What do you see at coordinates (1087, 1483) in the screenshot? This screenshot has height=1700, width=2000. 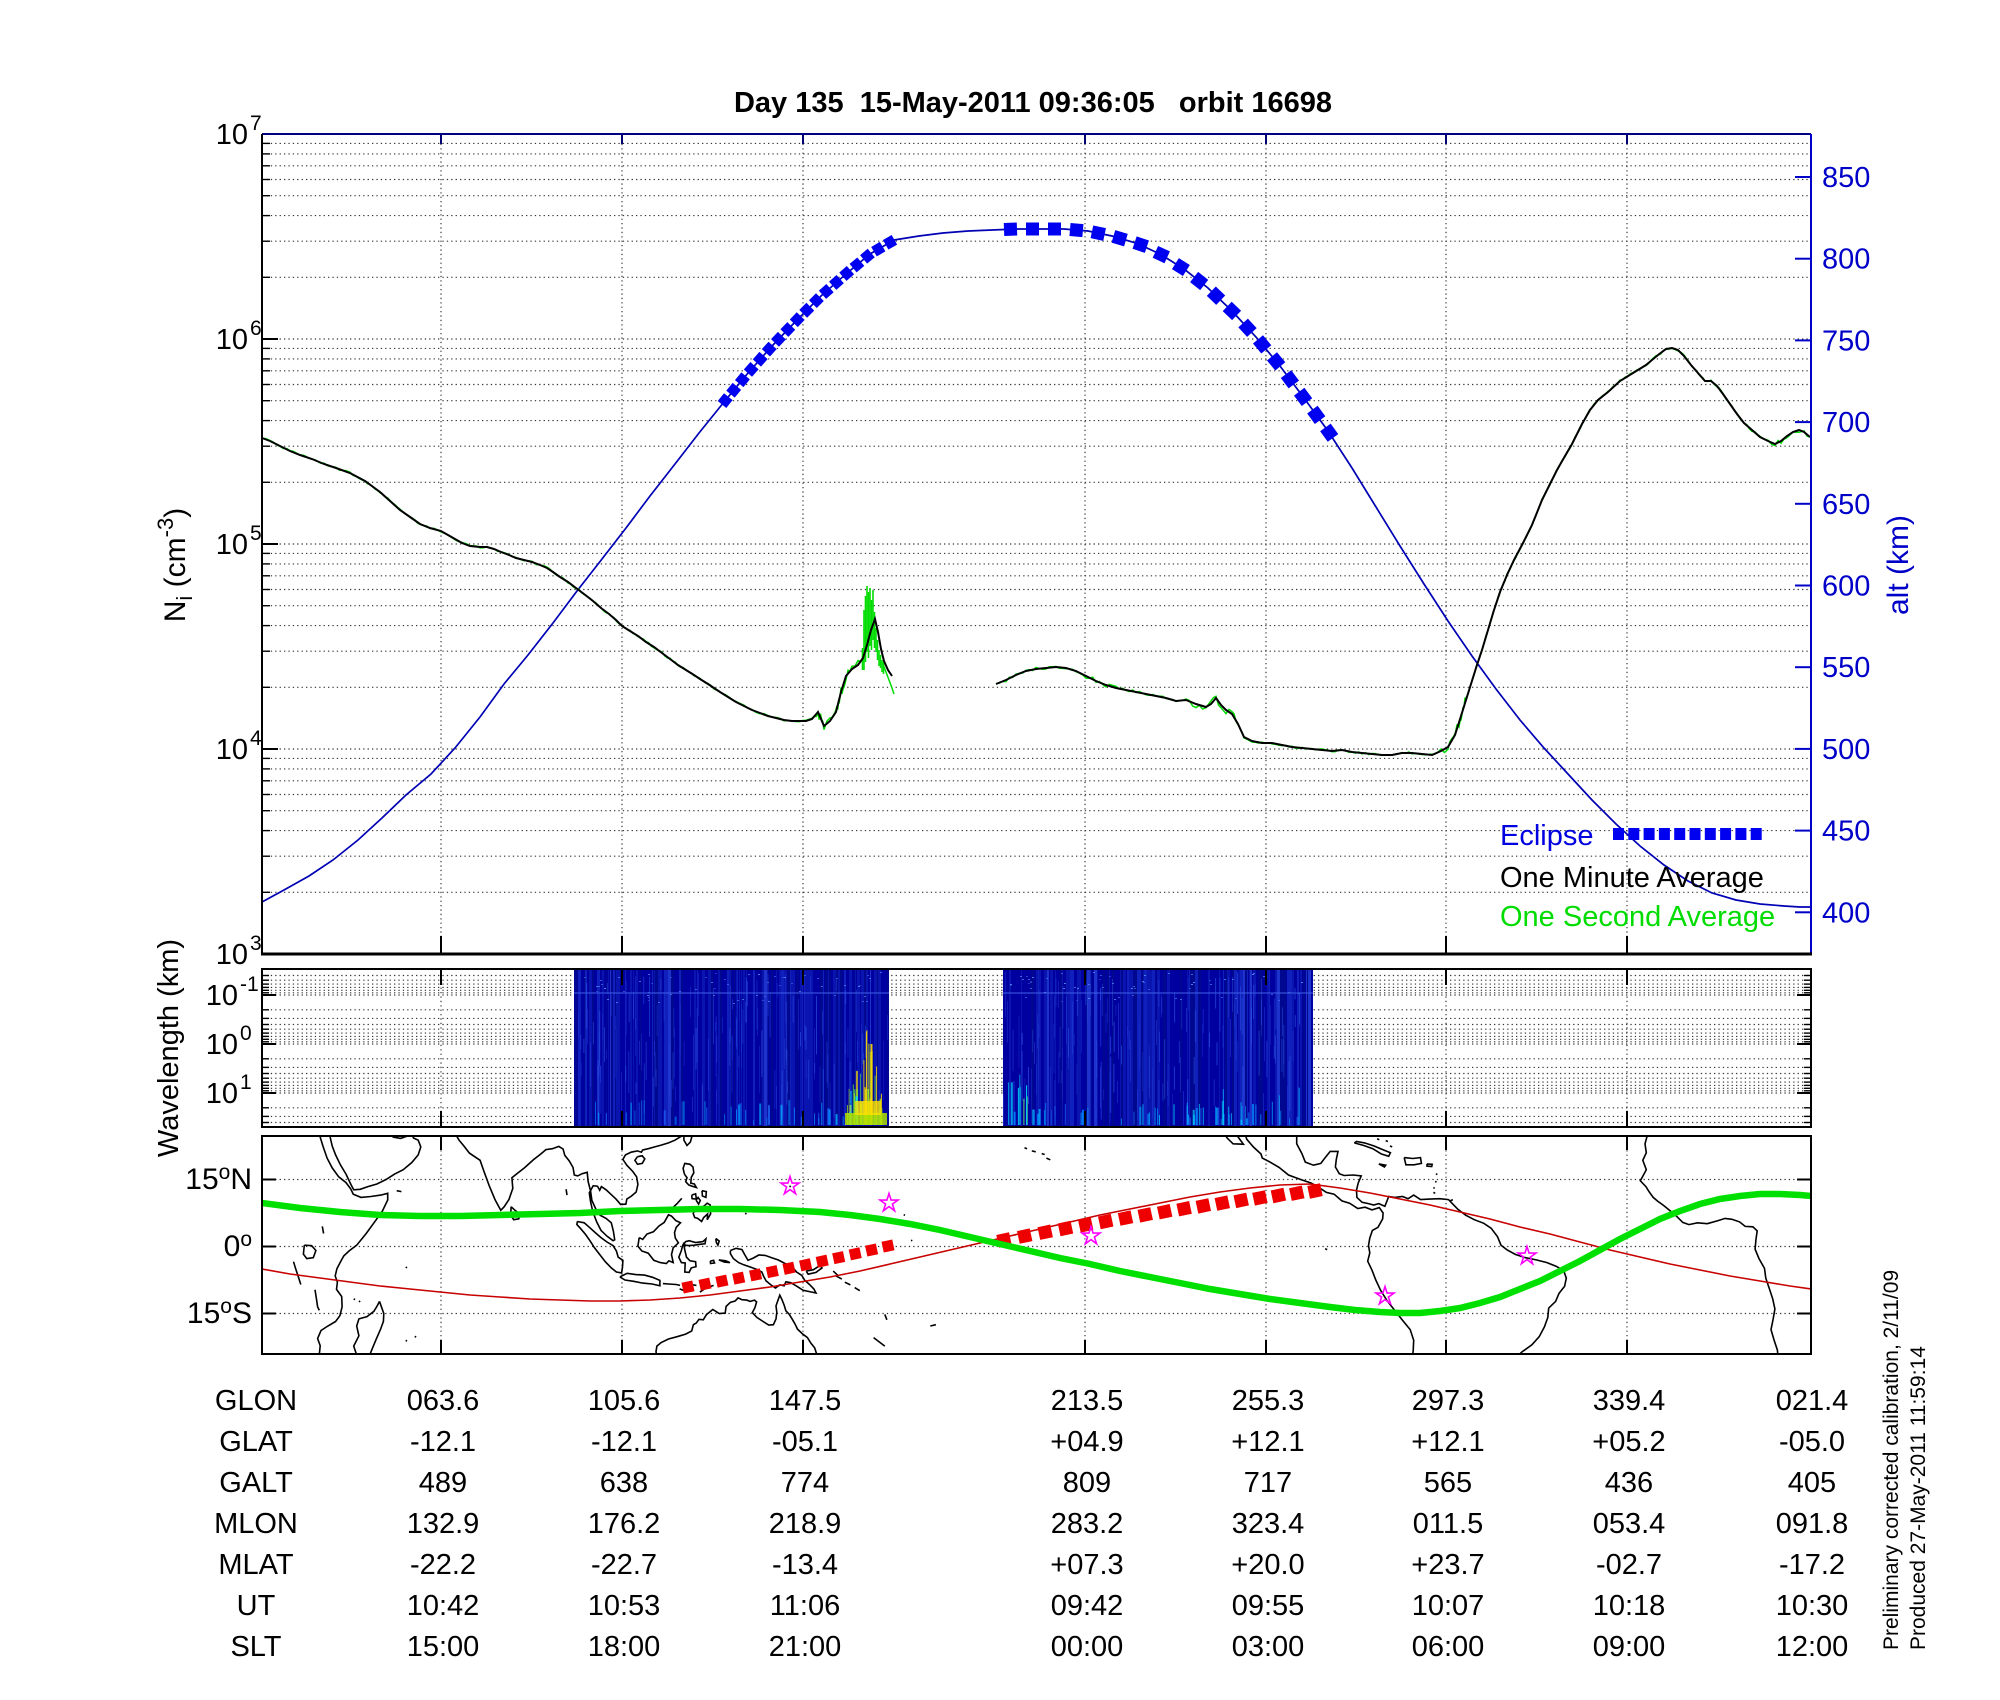 I see `svg-text: 809` at bounding box center [1087, 1483].